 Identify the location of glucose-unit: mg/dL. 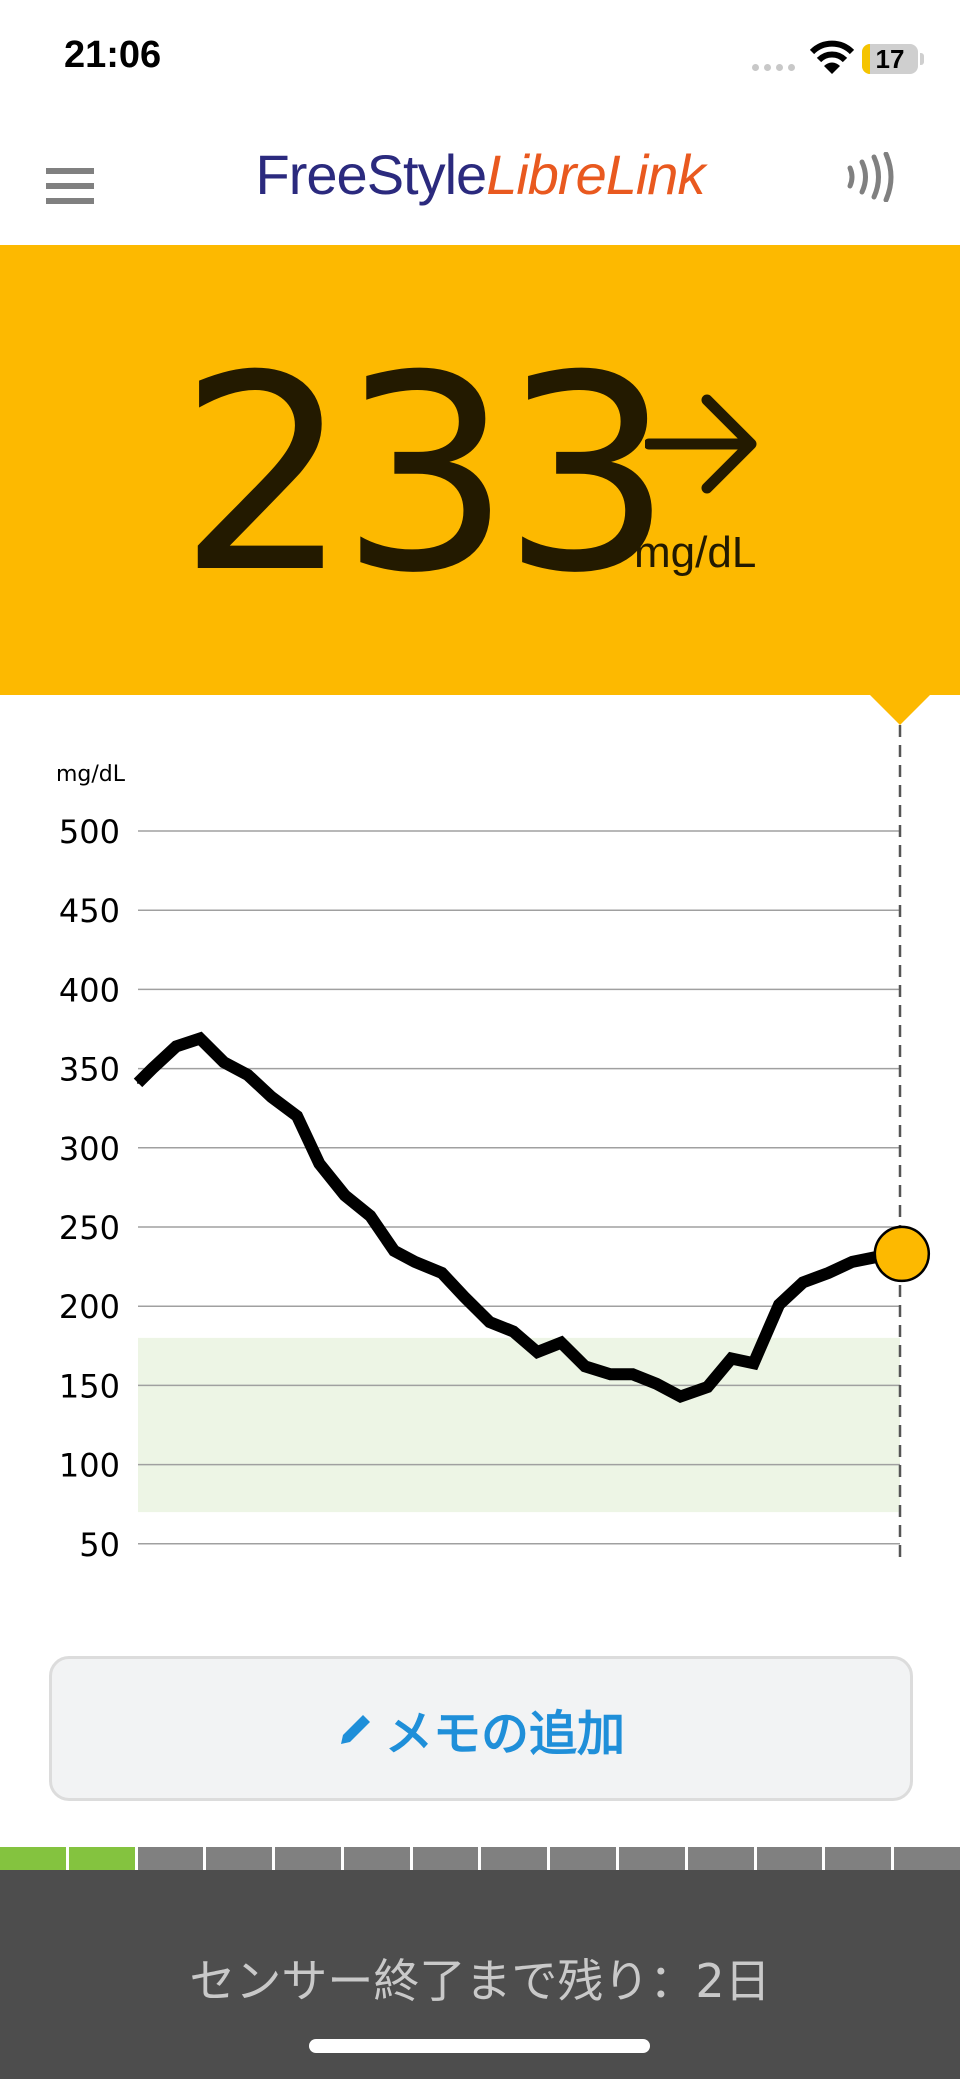
(695, 552).